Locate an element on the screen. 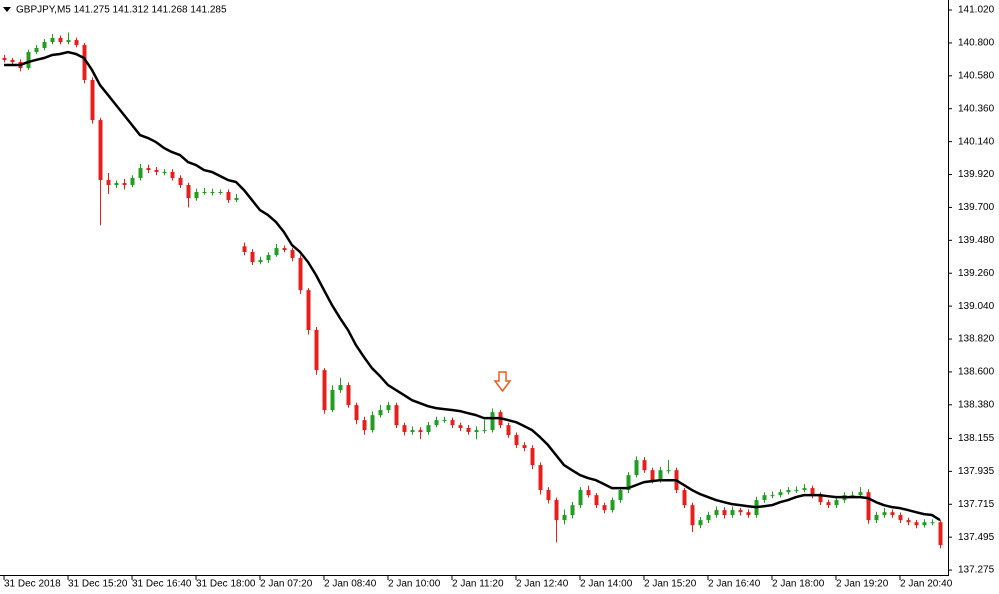  x-tick-label: 2 Jan 18:00 is located at coordinates (798, 584).